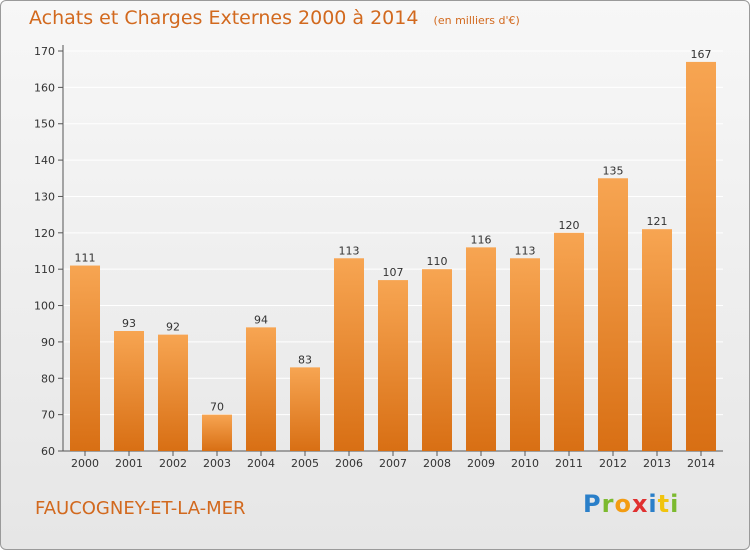  Describe the element at coordinates (613, 463) in the screenshot. I see `x-tick-label: 2012` at that location.